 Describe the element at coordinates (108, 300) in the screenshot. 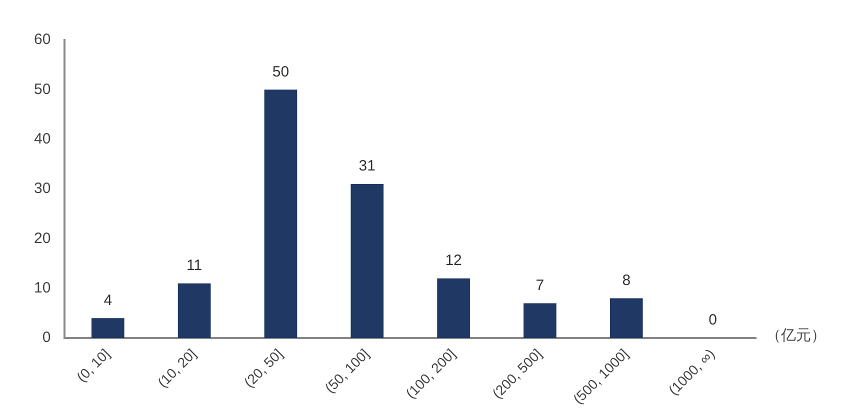

I see `data-label: 4` at that location.